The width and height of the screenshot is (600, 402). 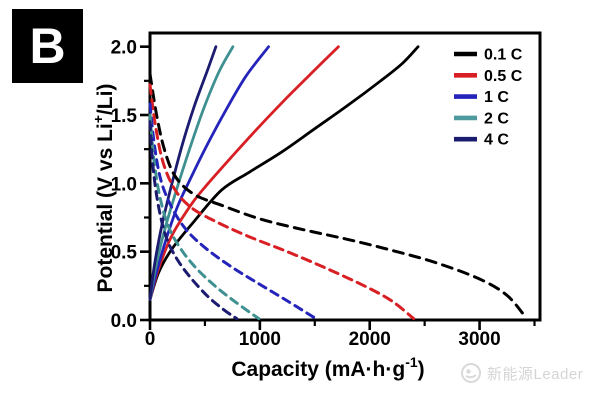 I want to click on x-tick-label: 2000, so click(x=370, y=339).